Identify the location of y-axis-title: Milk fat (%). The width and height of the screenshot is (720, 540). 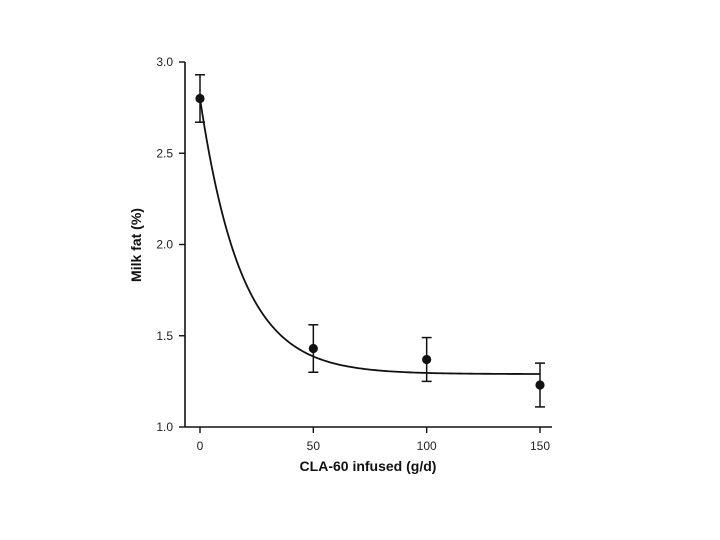
(136, 245).